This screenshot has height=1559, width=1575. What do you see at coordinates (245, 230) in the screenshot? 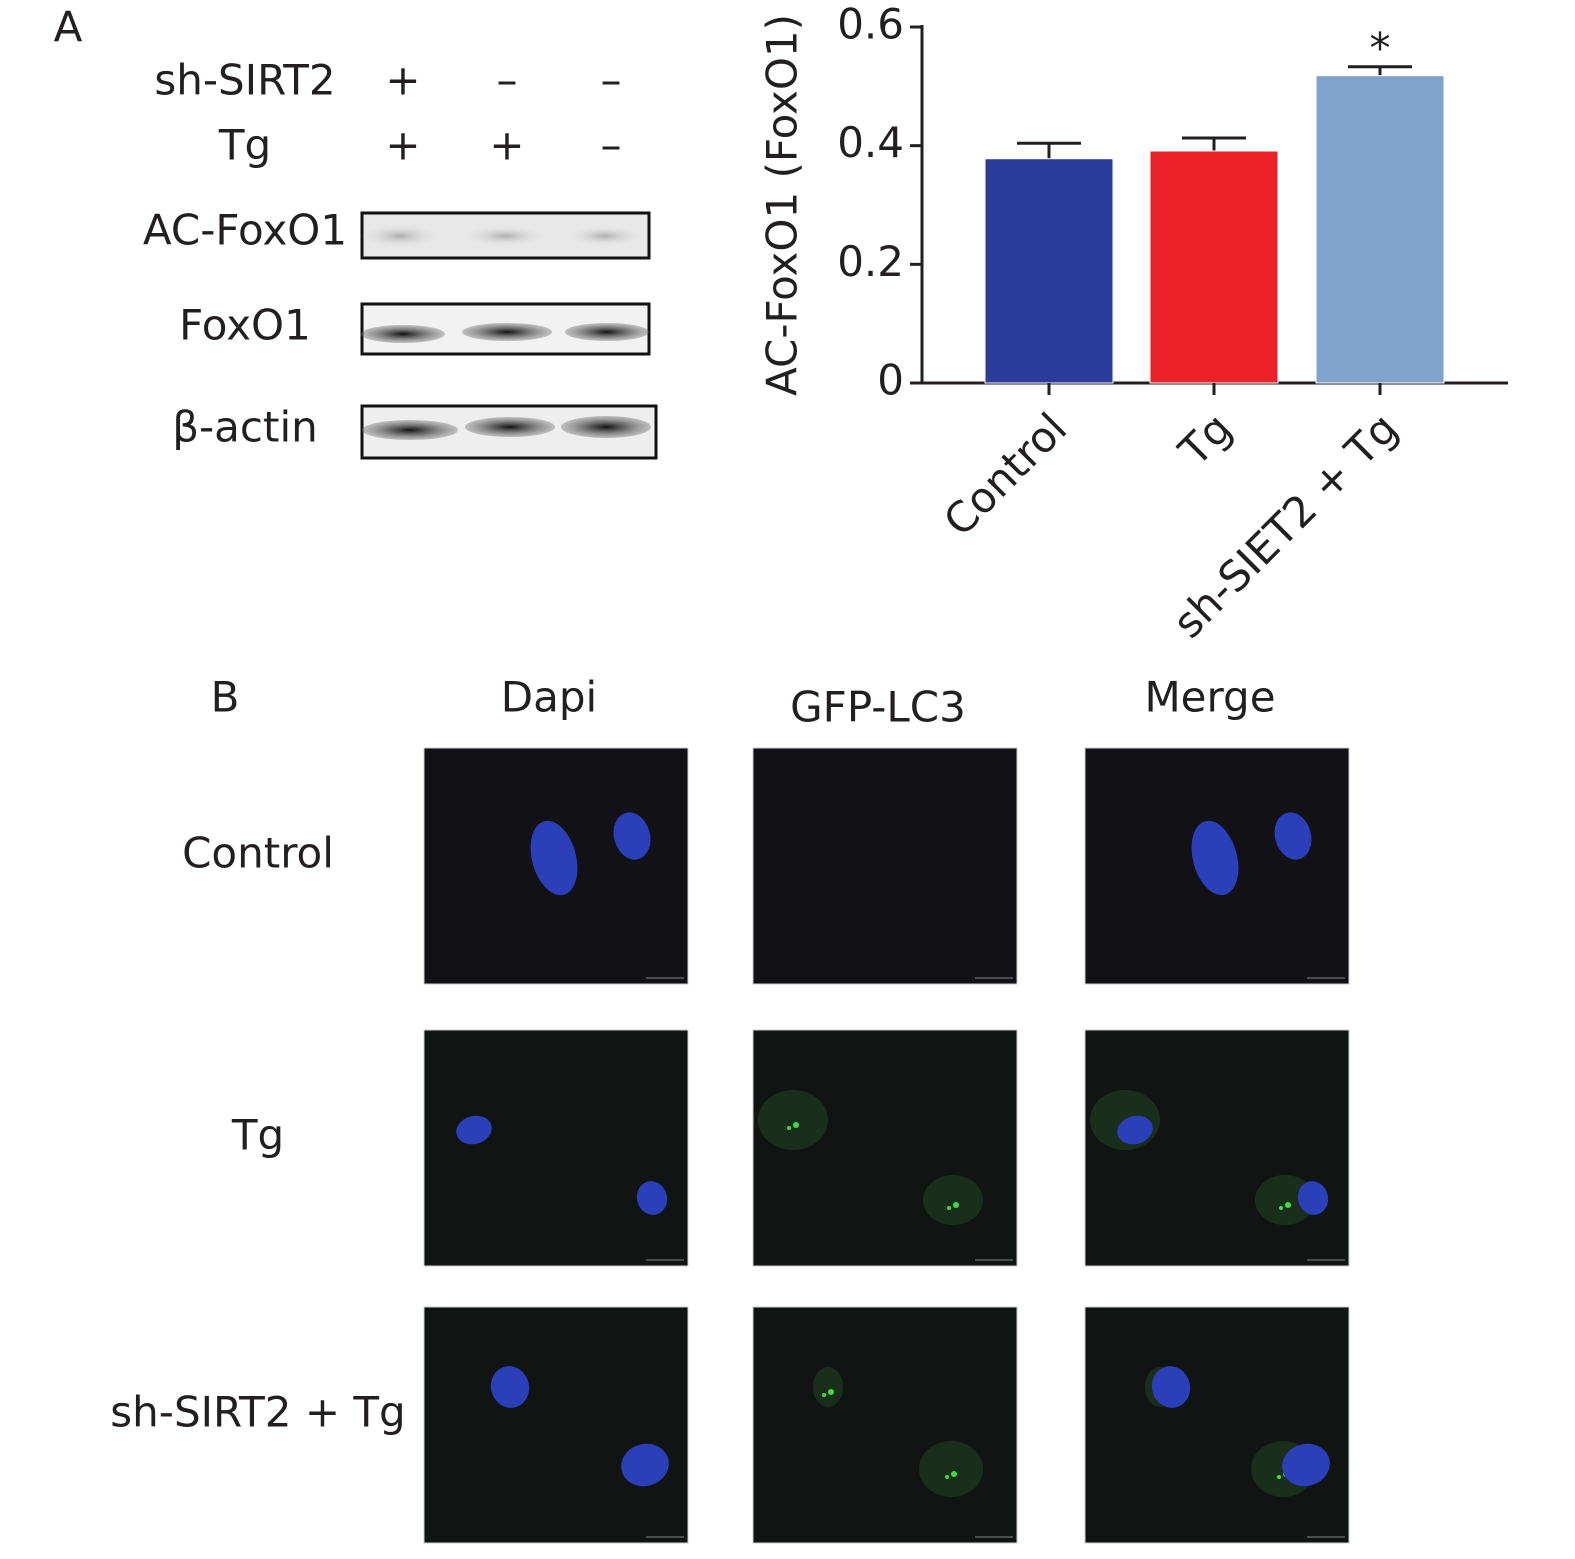
I see `blot-label: AC-FoxO1` at bounding box center [245, 230].